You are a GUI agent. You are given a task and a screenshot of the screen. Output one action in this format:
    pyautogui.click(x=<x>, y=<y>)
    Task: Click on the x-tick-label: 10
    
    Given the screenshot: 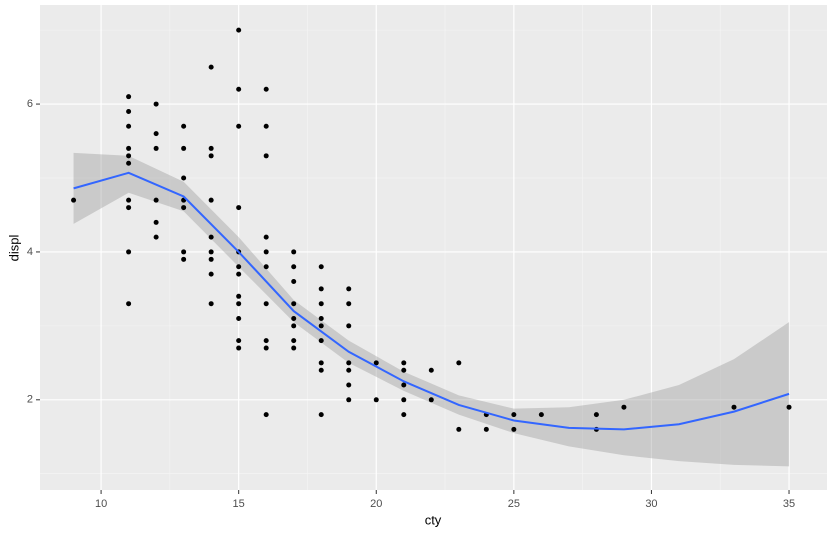 What is the action you would take?
    pyautogui.click(x=101, y=504)
    